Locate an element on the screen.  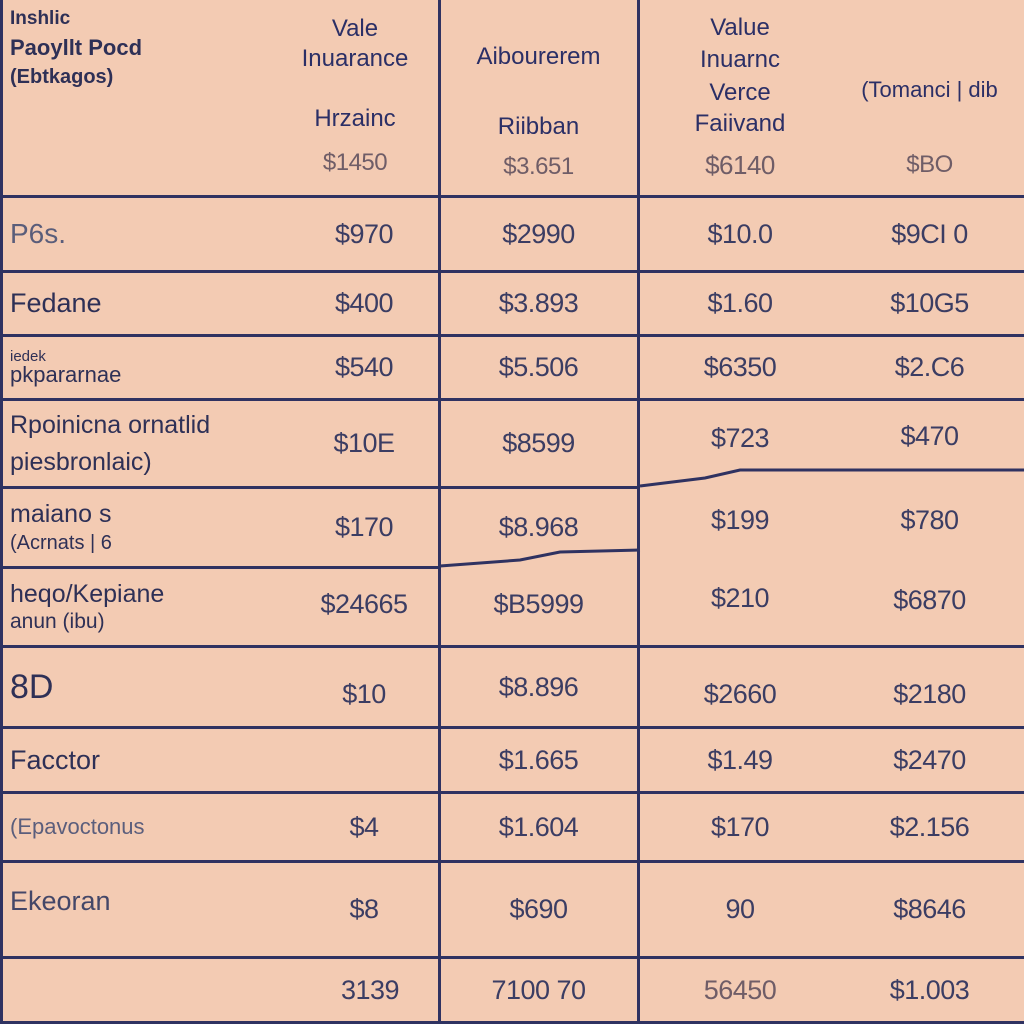
row-label-line: anun (ibu) is located at coordinates (57, 622).